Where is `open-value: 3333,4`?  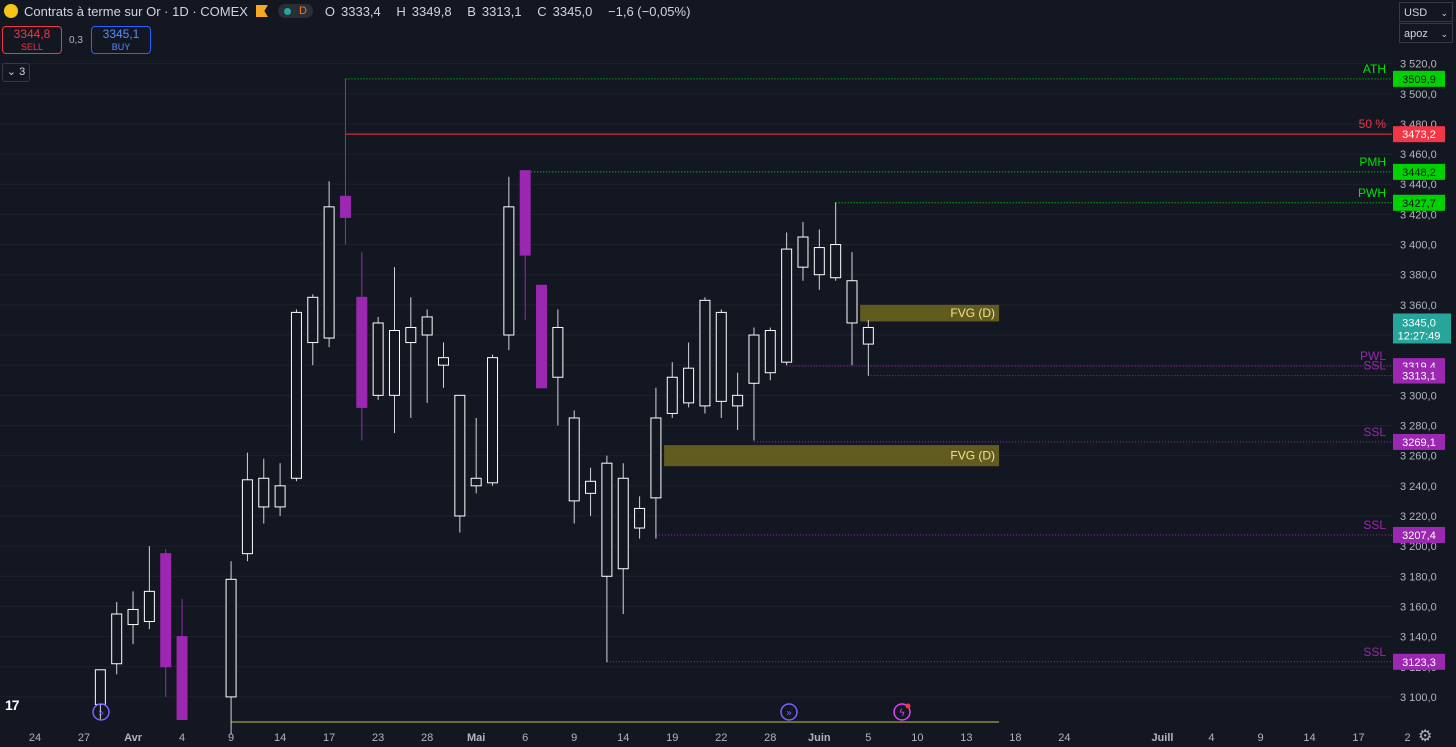 open-value: 3333,4 is located at coordinates (361, 11).